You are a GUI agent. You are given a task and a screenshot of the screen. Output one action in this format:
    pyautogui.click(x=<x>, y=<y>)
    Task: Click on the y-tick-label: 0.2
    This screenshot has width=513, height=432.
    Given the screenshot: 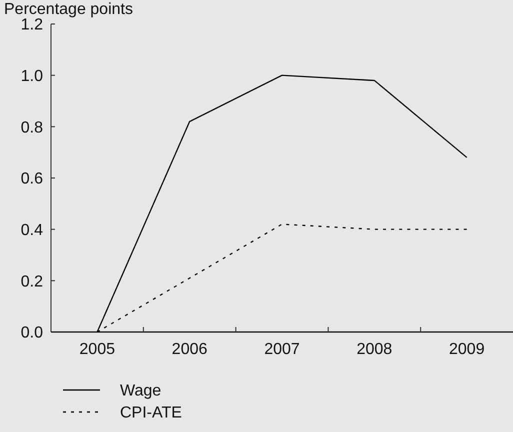 What is the action you would take?
    pyautogui.click(x=32, y=281)
    